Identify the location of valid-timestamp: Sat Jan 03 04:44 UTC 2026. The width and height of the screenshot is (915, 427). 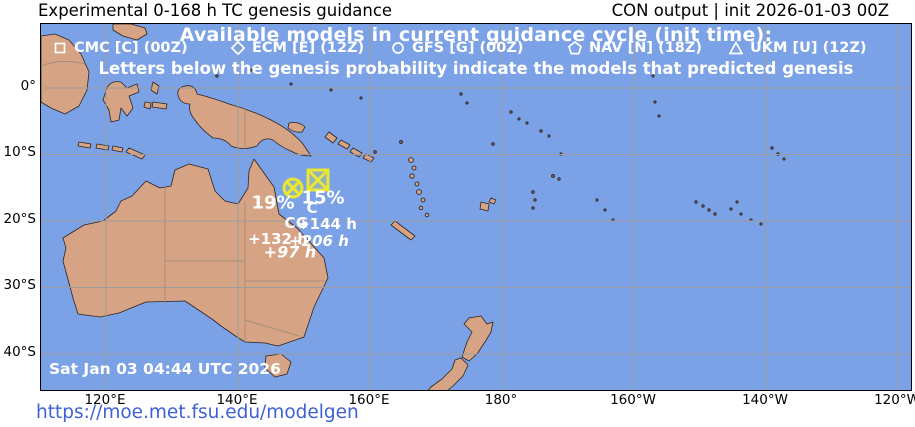
(165, 369).